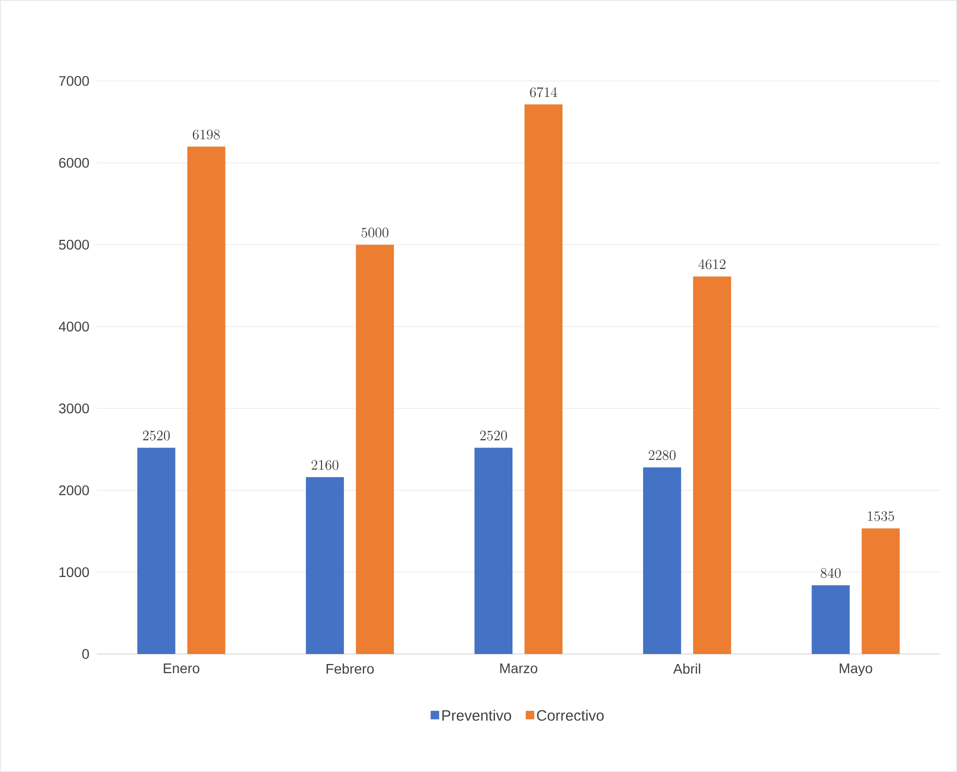  Describe the element at coordinates (662, 455) in the screenshot. I see `data-label: 2280` at that location.